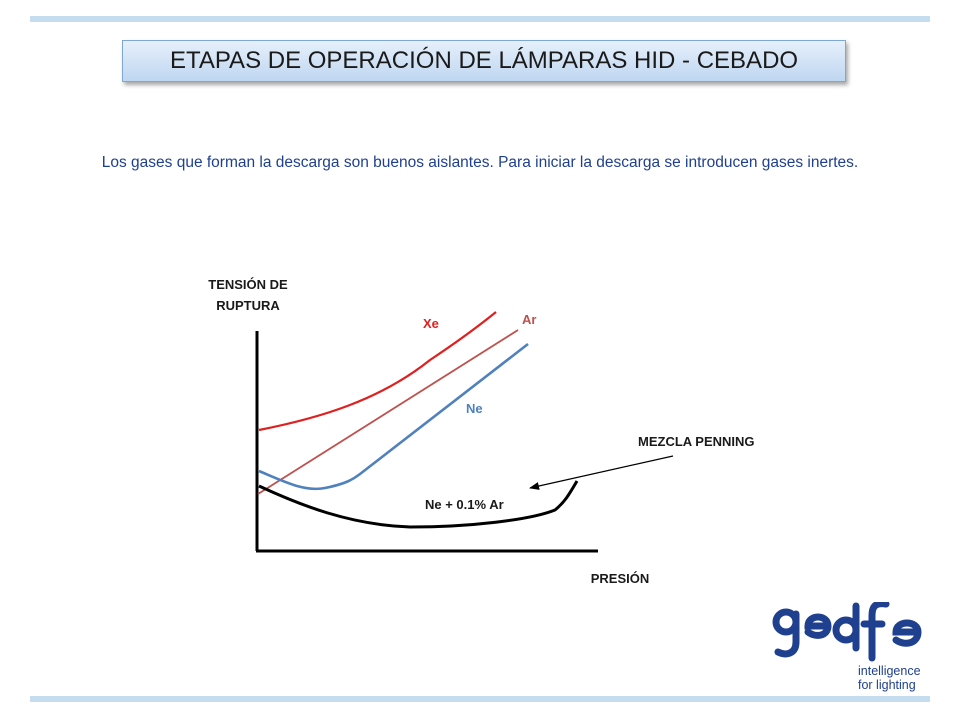  I want to click on bottom-divider, so click(480, 699).